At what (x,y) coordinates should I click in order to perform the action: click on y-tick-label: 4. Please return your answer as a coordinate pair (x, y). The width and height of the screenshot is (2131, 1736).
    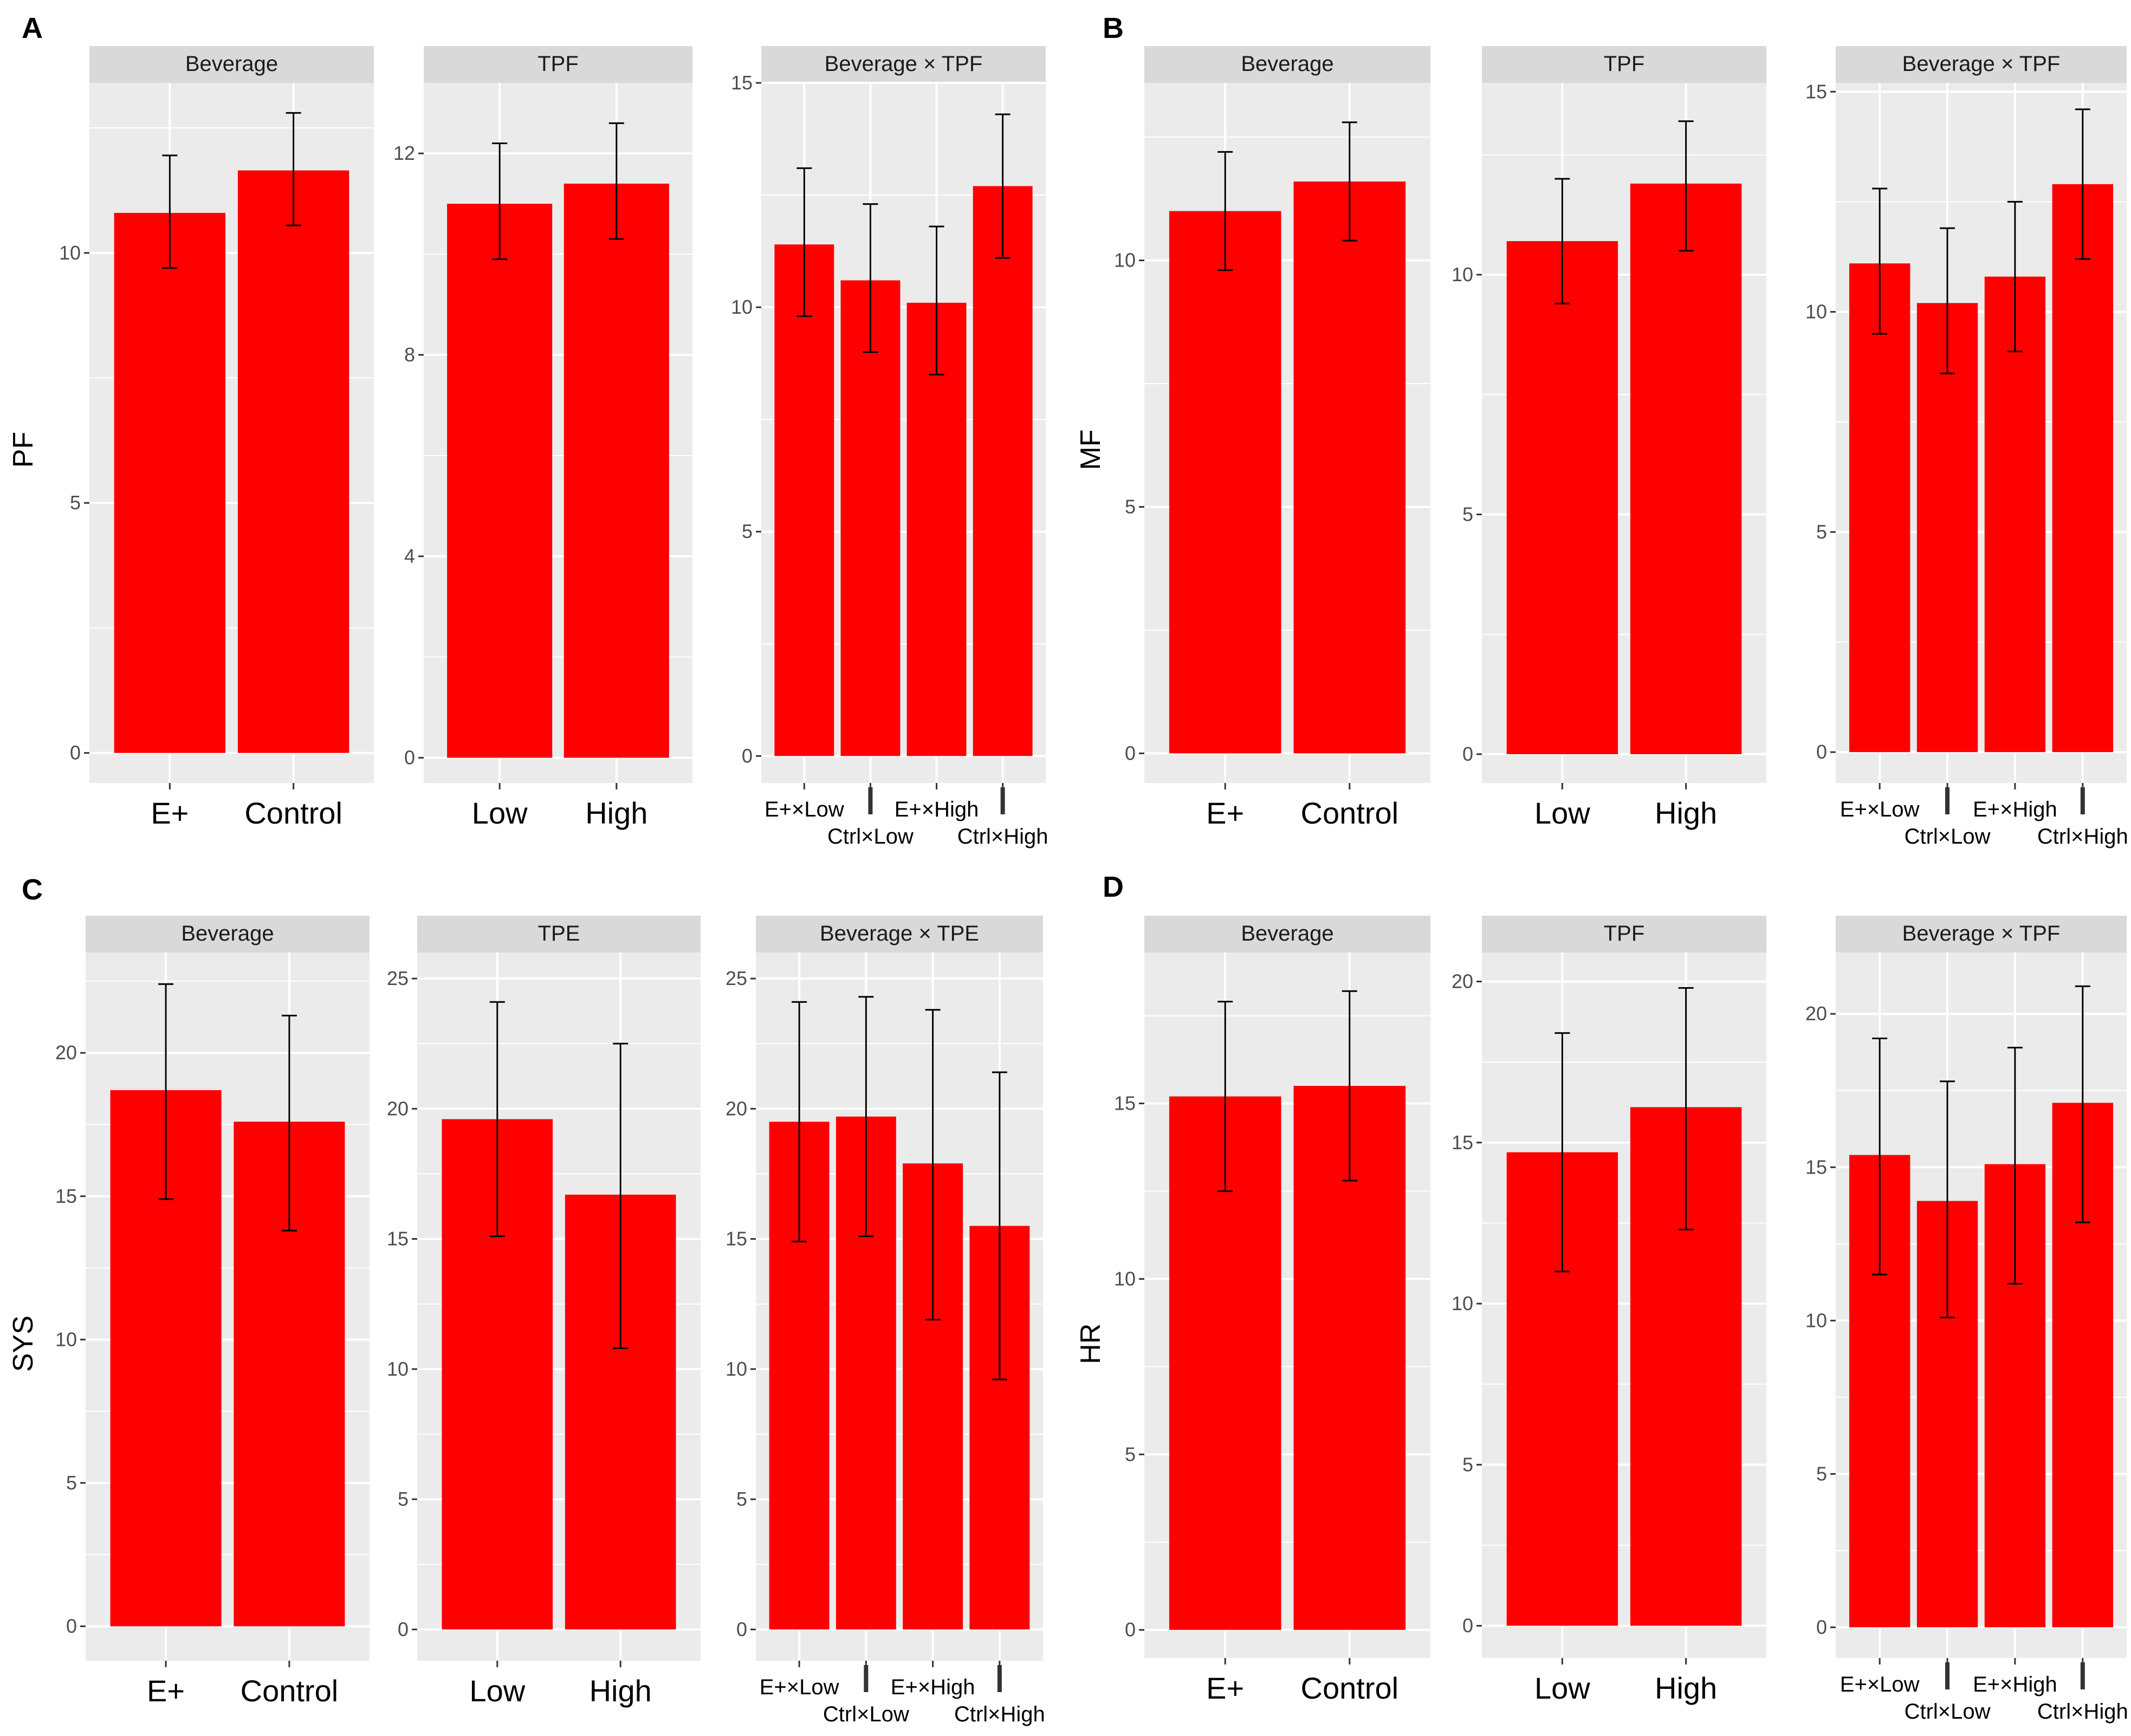
    Looking at the image, I should click on (409, 556).